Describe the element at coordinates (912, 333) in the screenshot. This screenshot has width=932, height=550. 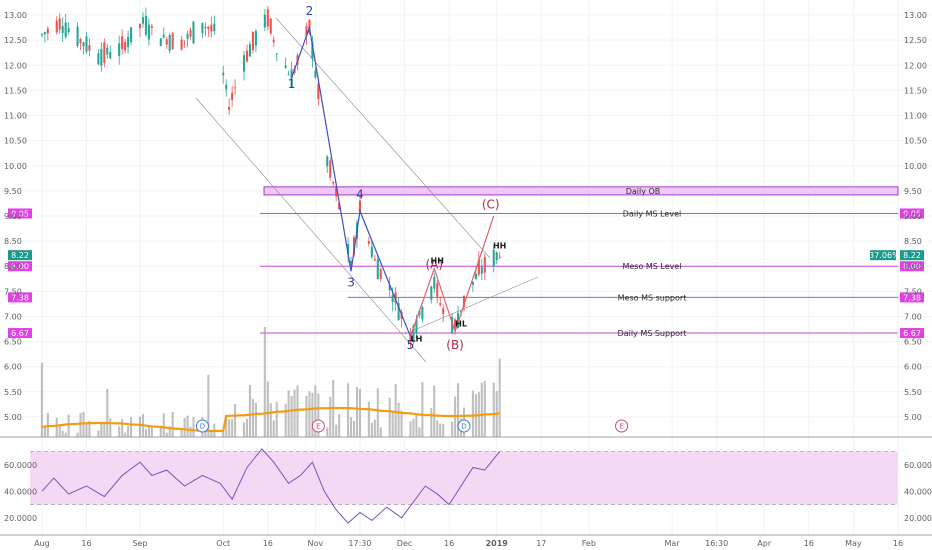
I see `level-tag-right` at that location.